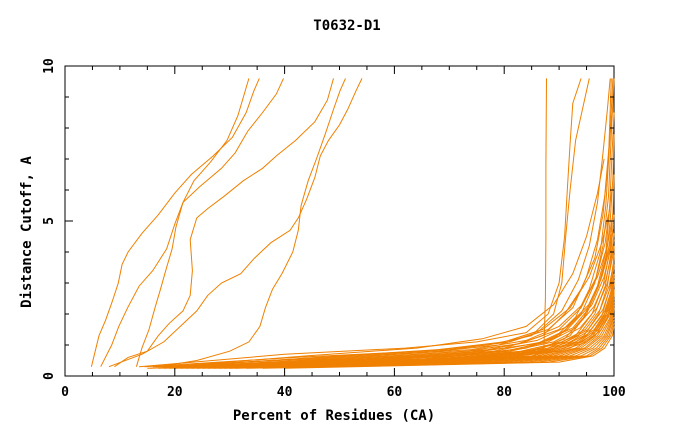 The height and width of the screenshot is (440, 680). Describe the element at coordinates (334, 416) in the screenshot. I see `x-axis-label: Percent of Residues (CA)` at that location.